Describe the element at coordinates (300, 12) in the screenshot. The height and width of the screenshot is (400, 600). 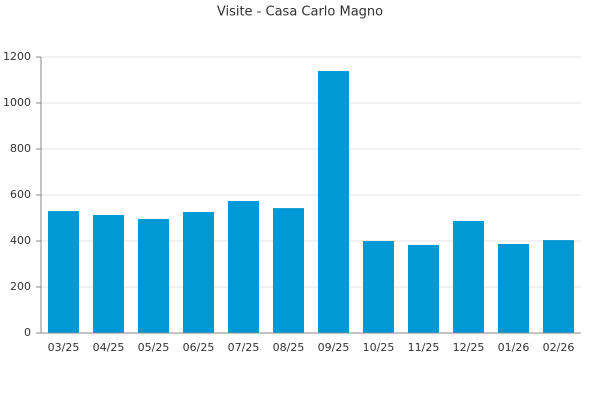
I see `chart-title: Visite - Casa Carlo Magno` at that location.